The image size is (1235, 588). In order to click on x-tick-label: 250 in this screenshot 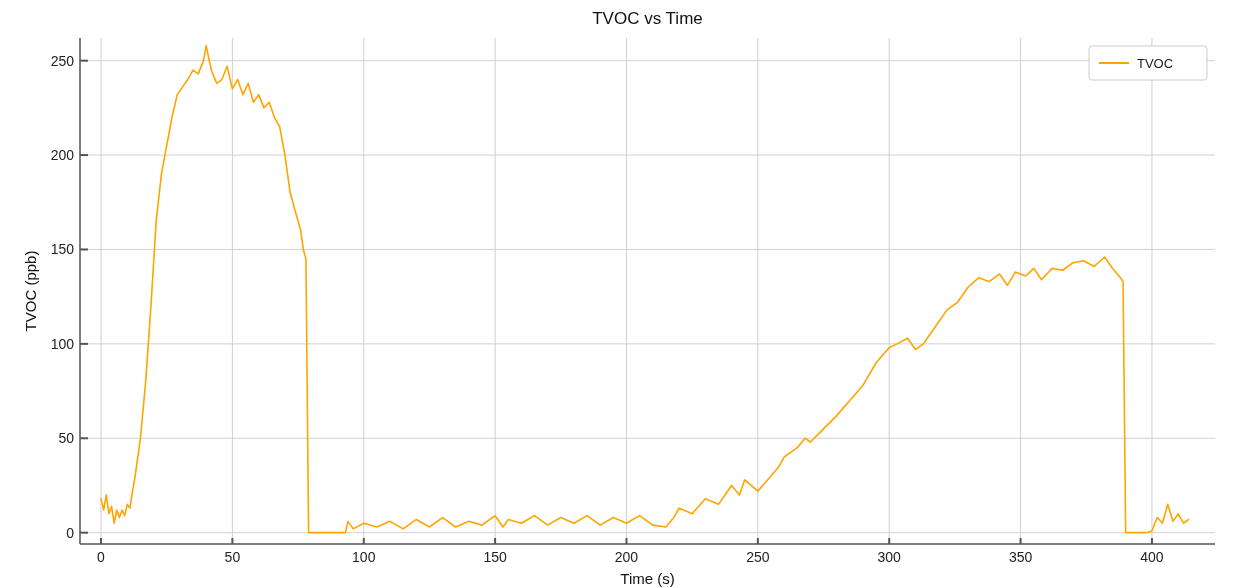, I will do `click(758, 557)`.